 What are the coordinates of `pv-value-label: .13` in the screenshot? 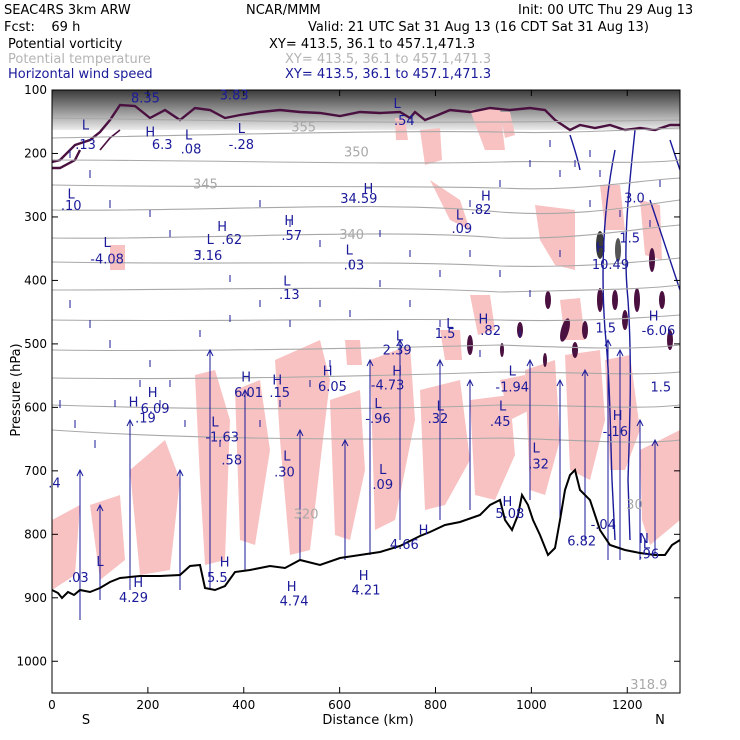 It's located at (289, 295).